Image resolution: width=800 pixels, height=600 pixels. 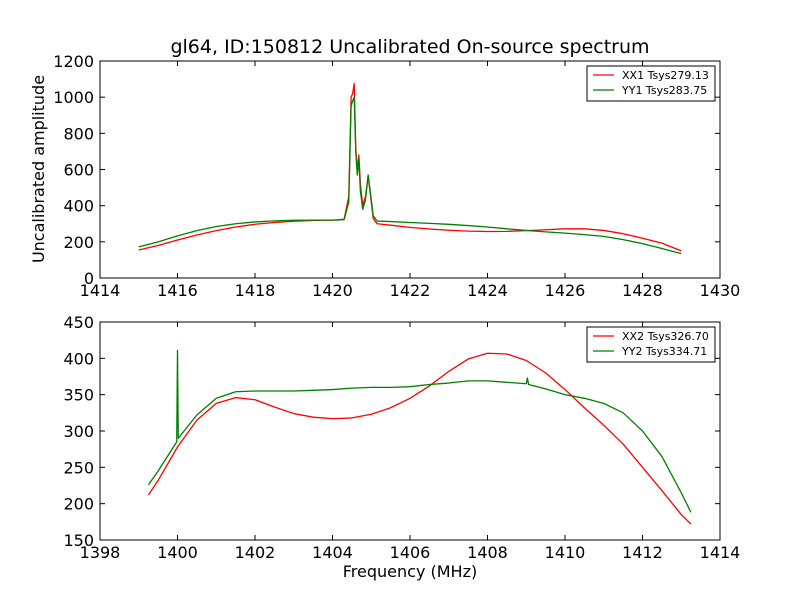 What do you see at coordinates (410, 552) in the screenshot?
I see `x-tick-label: 1406` at bounding box center [410, 552].